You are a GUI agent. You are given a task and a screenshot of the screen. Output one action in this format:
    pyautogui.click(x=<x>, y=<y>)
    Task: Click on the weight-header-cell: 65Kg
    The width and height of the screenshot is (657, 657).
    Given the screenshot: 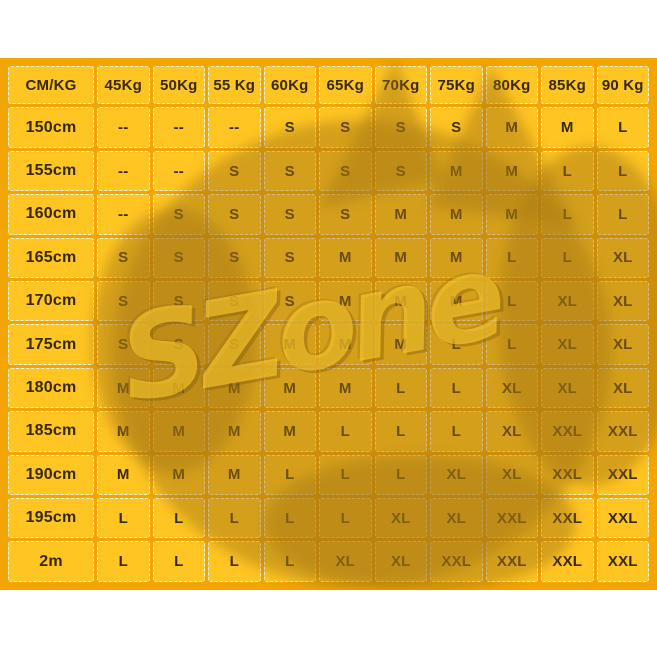 What is the action you would take?
    pyautogui.click(x=345, y=85)
    